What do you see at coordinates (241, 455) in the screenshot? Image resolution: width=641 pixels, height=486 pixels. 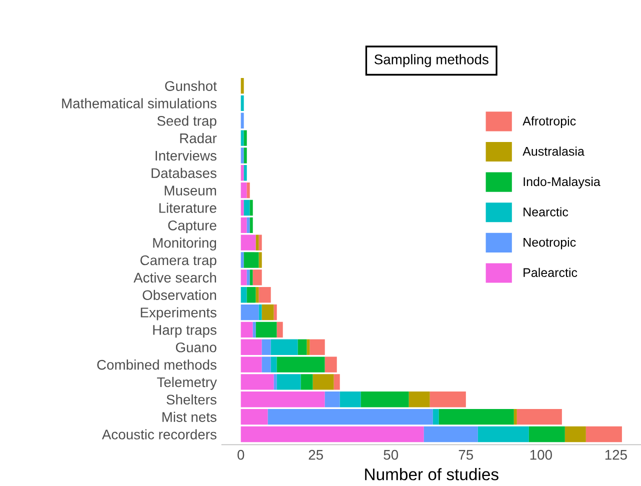 I see `x-tick-label: 0` at bounding box center [241, 455].